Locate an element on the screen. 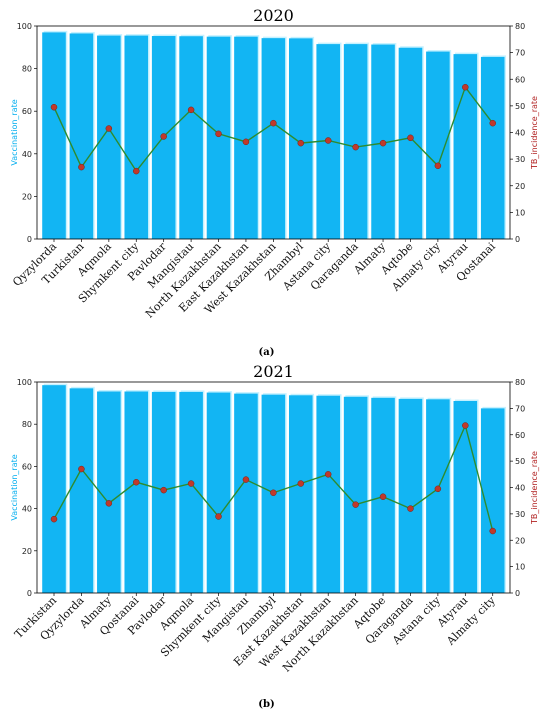  chart-title: 2020 is located at coordinates (273, 15).